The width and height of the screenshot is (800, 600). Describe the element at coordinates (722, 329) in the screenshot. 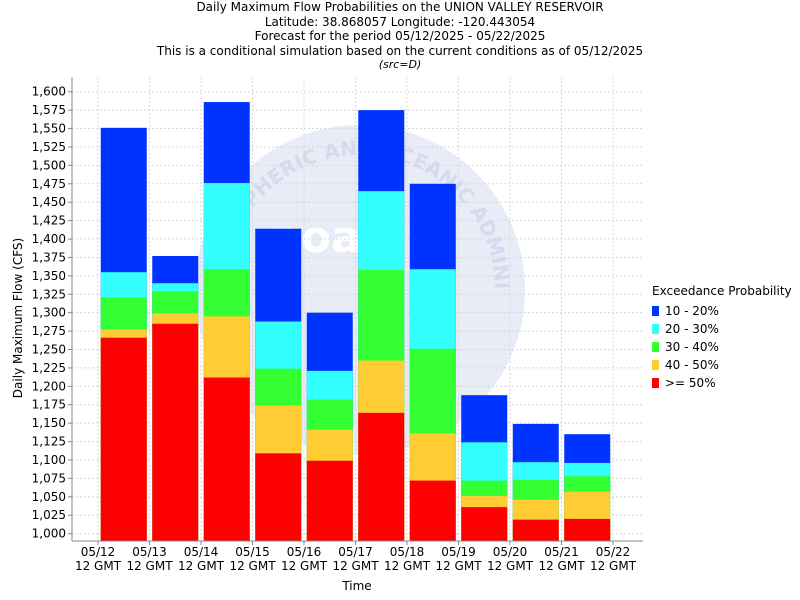

I see `legend-item: 20 - 30%` at that location.